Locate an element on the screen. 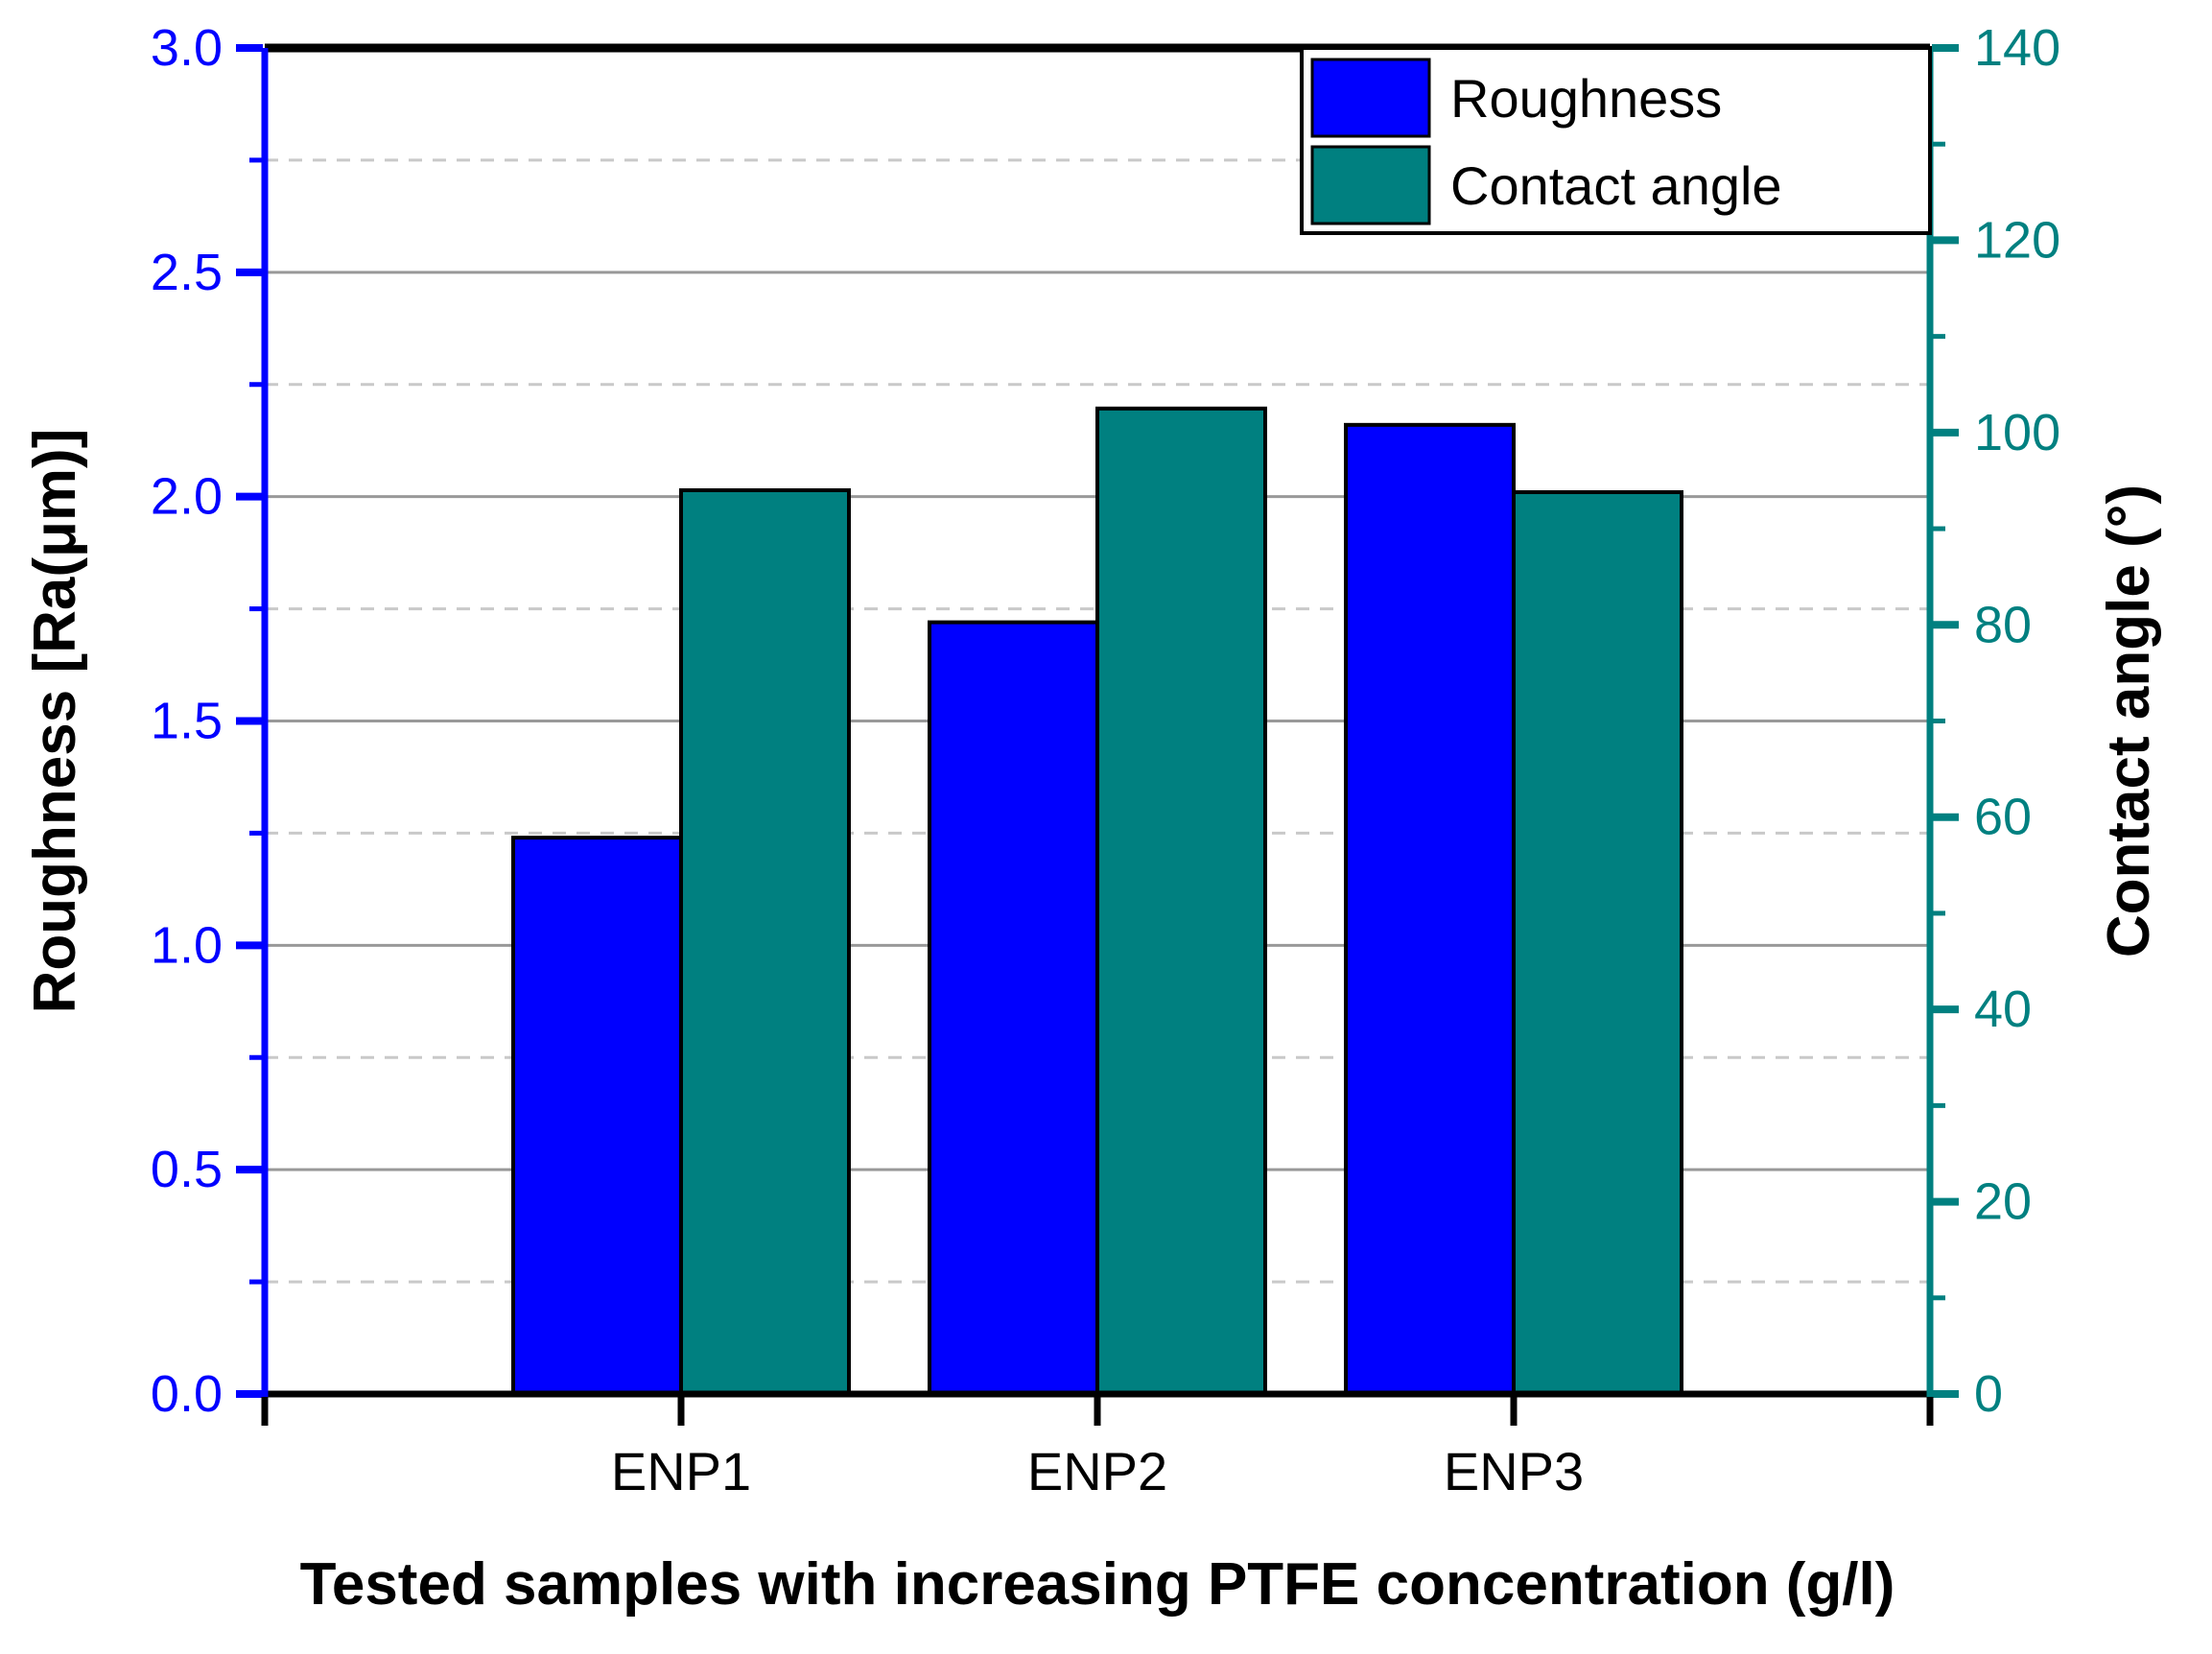 The height and width of the screenshot is (1654, 2212). right-axis-tick-label: 40 is located at coordinates (2003, 1009).